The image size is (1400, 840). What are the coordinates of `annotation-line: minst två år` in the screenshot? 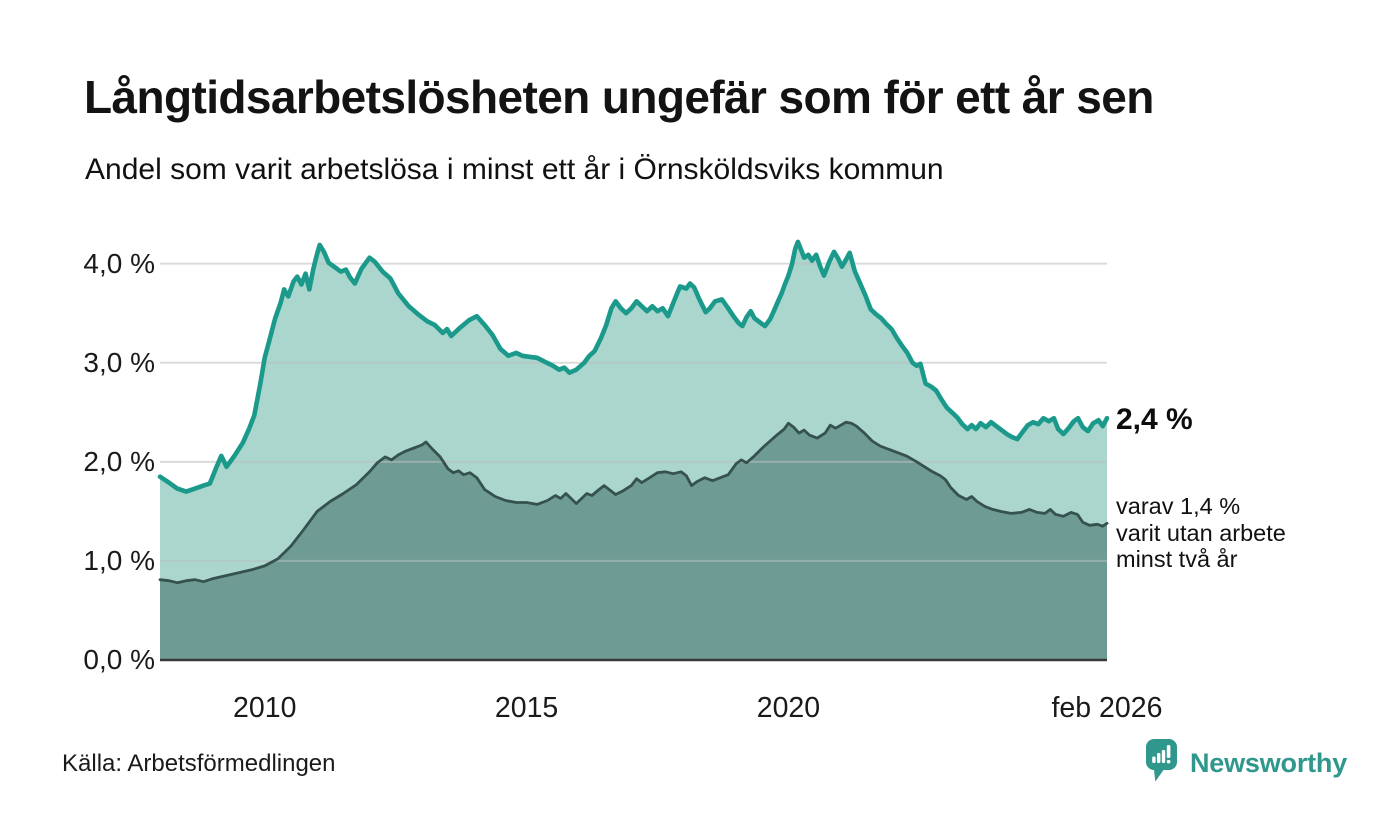 It's located at (1177, 559).